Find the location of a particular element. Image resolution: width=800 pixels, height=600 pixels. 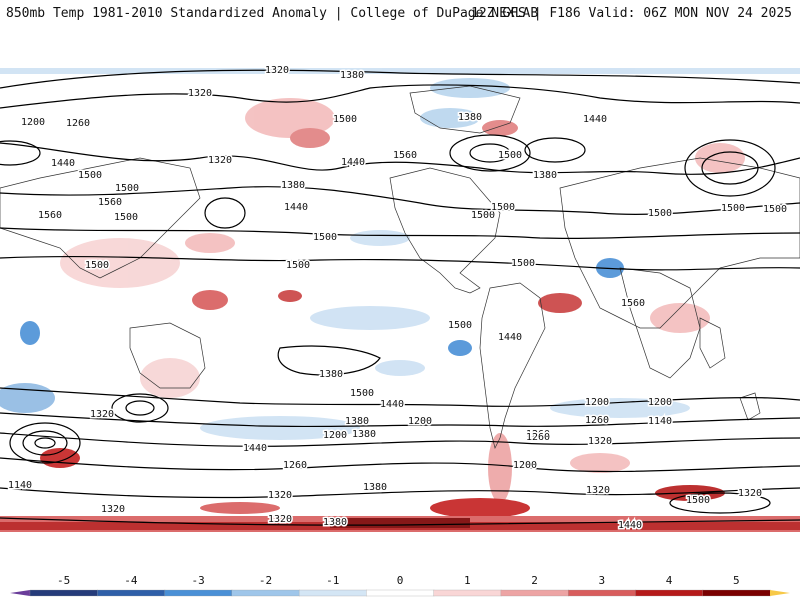

colorbar-tick-label: -5 is located at coordinates (63, 580).